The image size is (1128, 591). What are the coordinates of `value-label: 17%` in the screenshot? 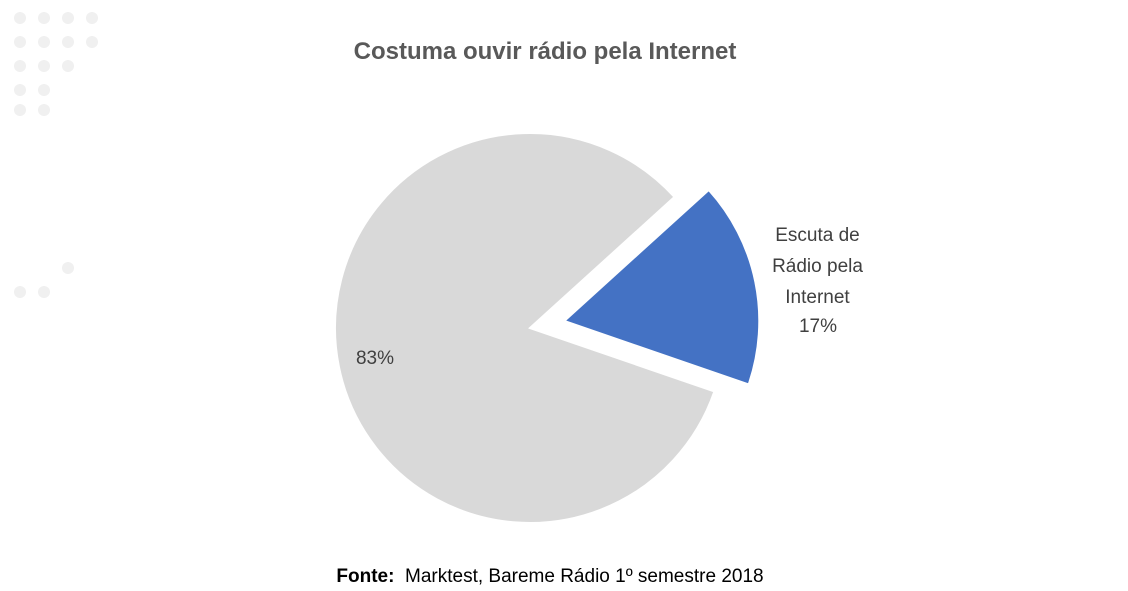 It's located at (818, 326).